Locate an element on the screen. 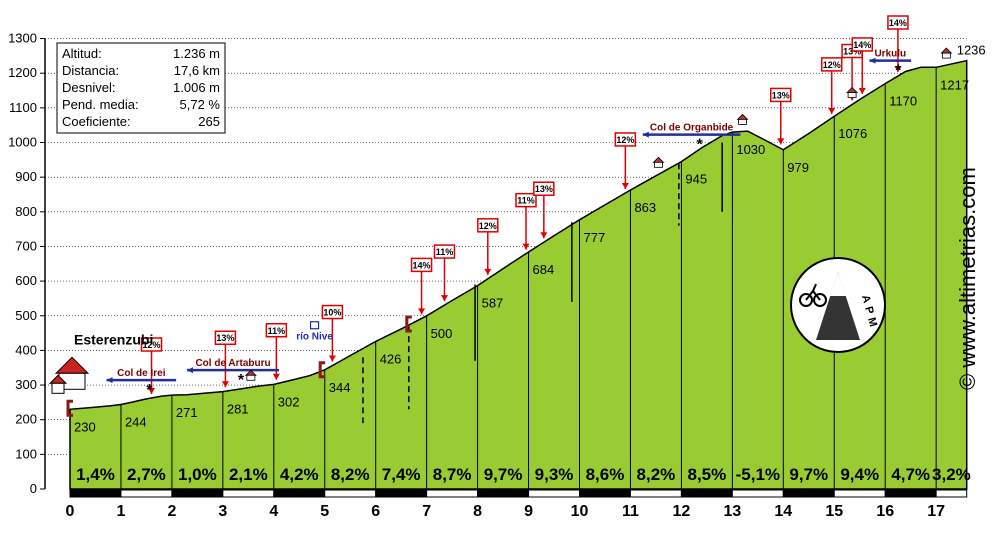 Image resolution: width=1000 pixels, height=533 pixels. segment-grade: 4,2% is located at coordinates (299, 474).